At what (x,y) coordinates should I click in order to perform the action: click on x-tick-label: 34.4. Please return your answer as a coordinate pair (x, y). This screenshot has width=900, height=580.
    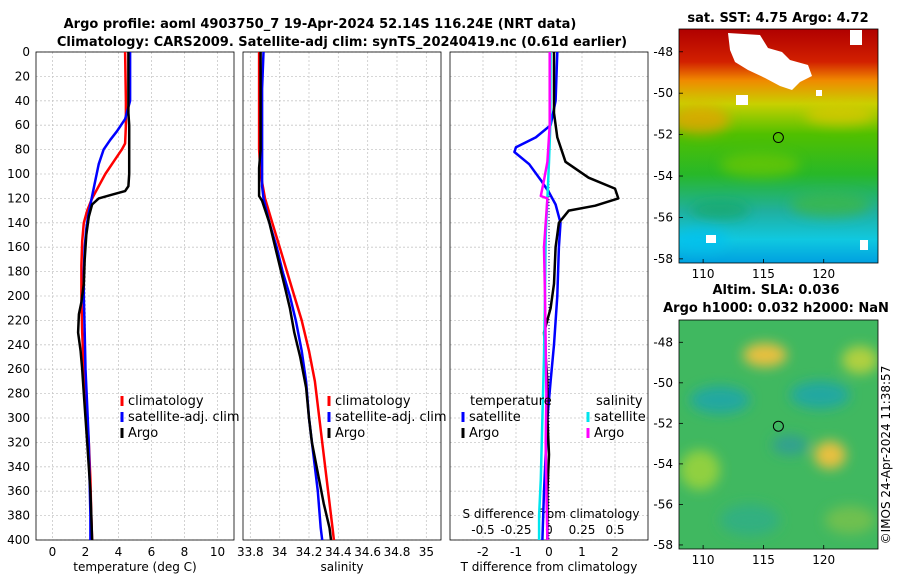
    Looking at the image, I should click on (338, 552).